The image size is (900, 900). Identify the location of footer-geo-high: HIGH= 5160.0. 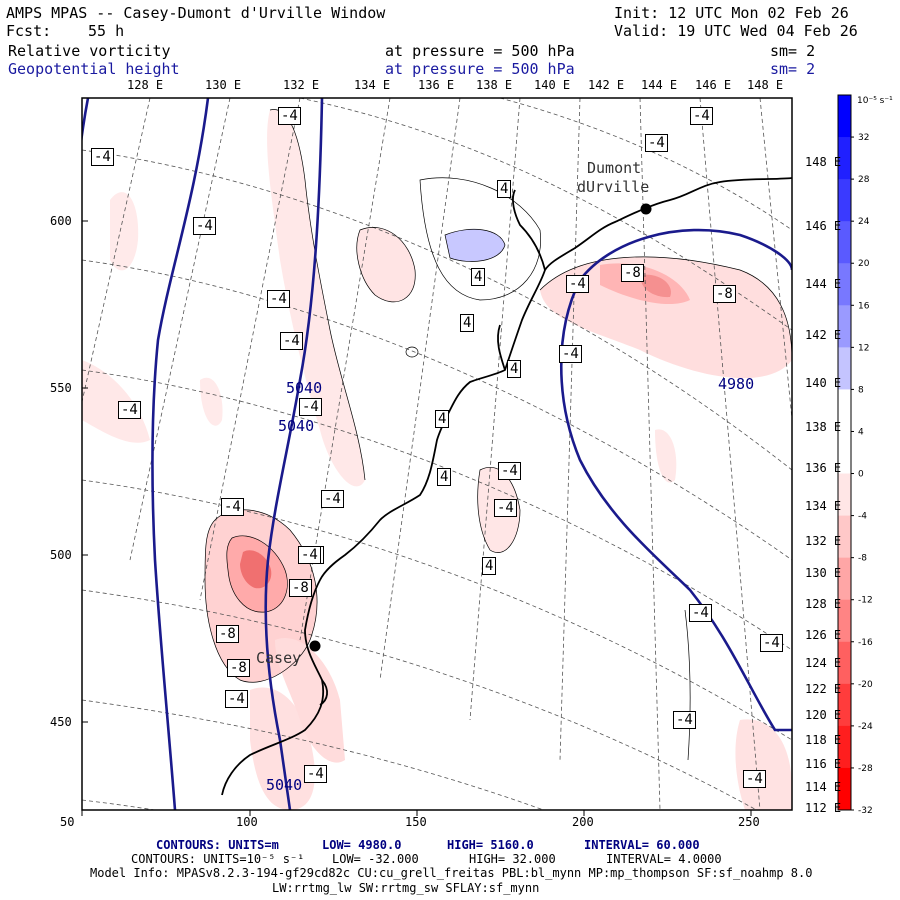
(490, 845).